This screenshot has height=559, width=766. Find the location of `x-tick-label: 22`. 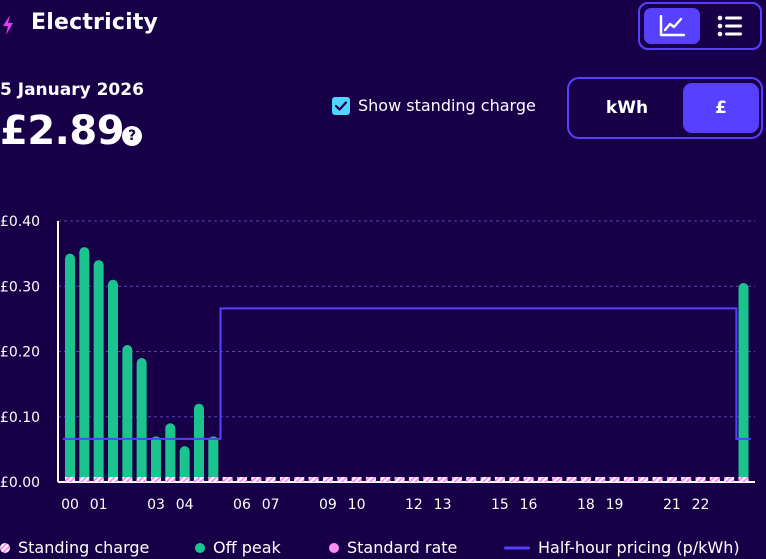

x-tick-label: 22 is located at coordinates (701, 505).